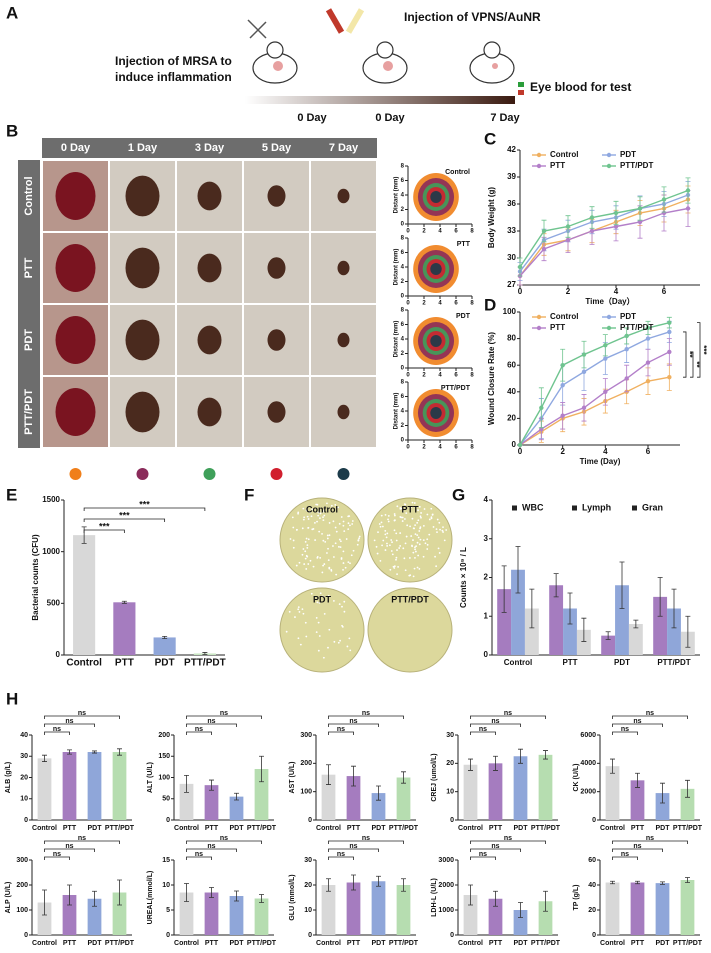  I want to click on y-axis-label: Bacterial counts (CFU), so click(35, 577).